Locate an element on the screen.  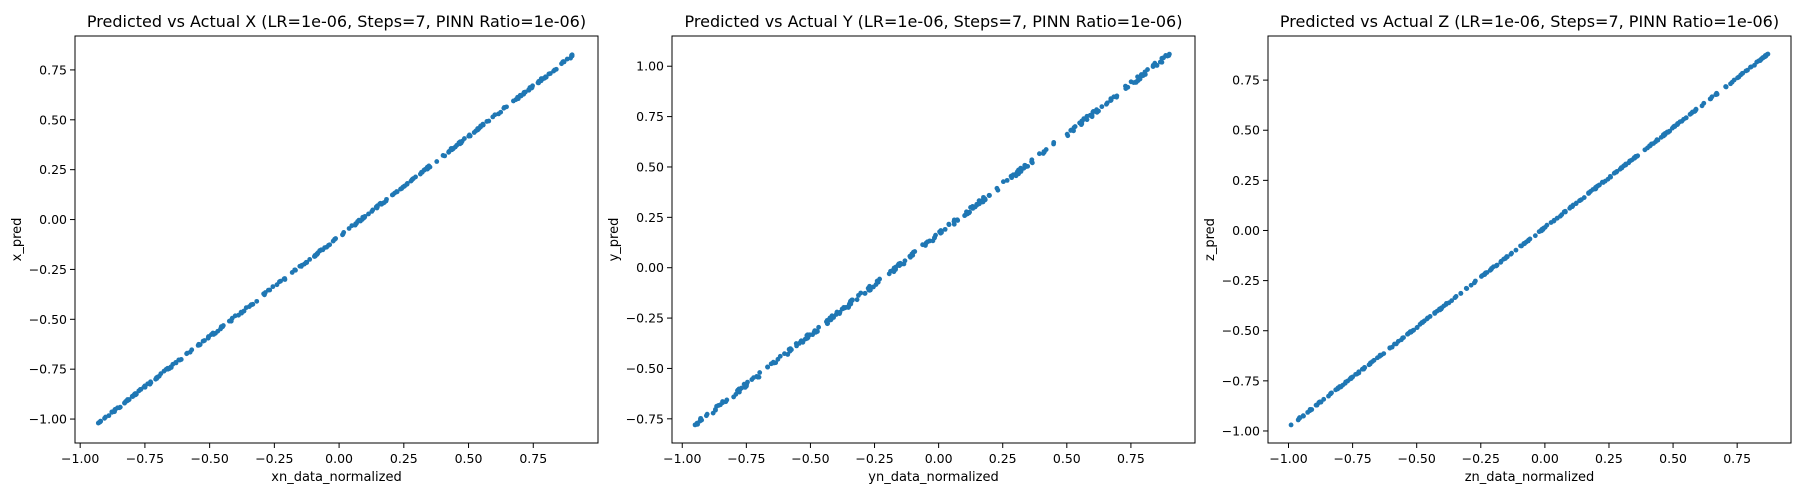
y-tick-label: 0.25 is located at coordinates (53, 169).